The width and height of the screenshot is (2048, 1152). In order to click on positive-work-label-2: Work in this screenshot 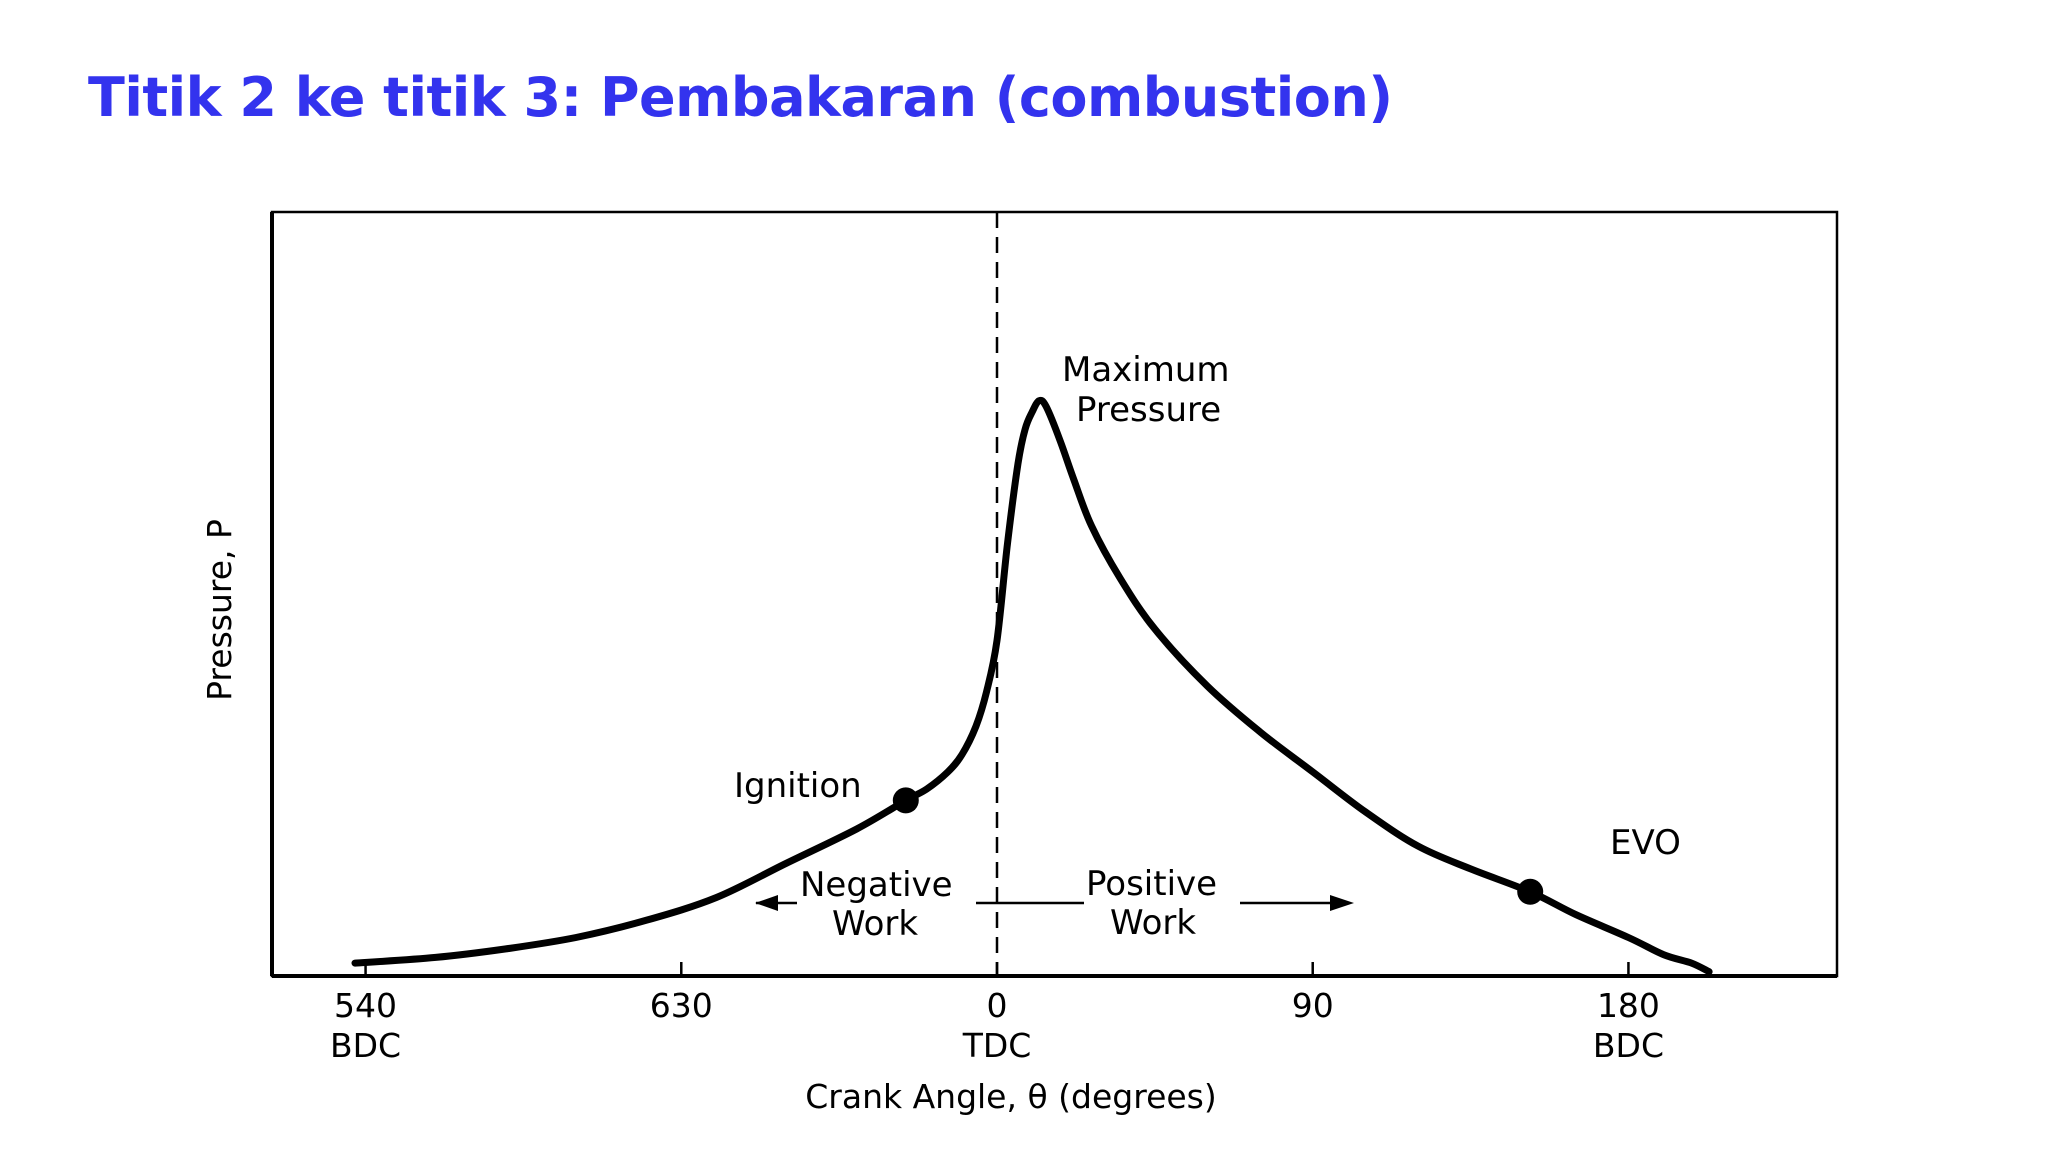, I will do `click(1153, 923)`.